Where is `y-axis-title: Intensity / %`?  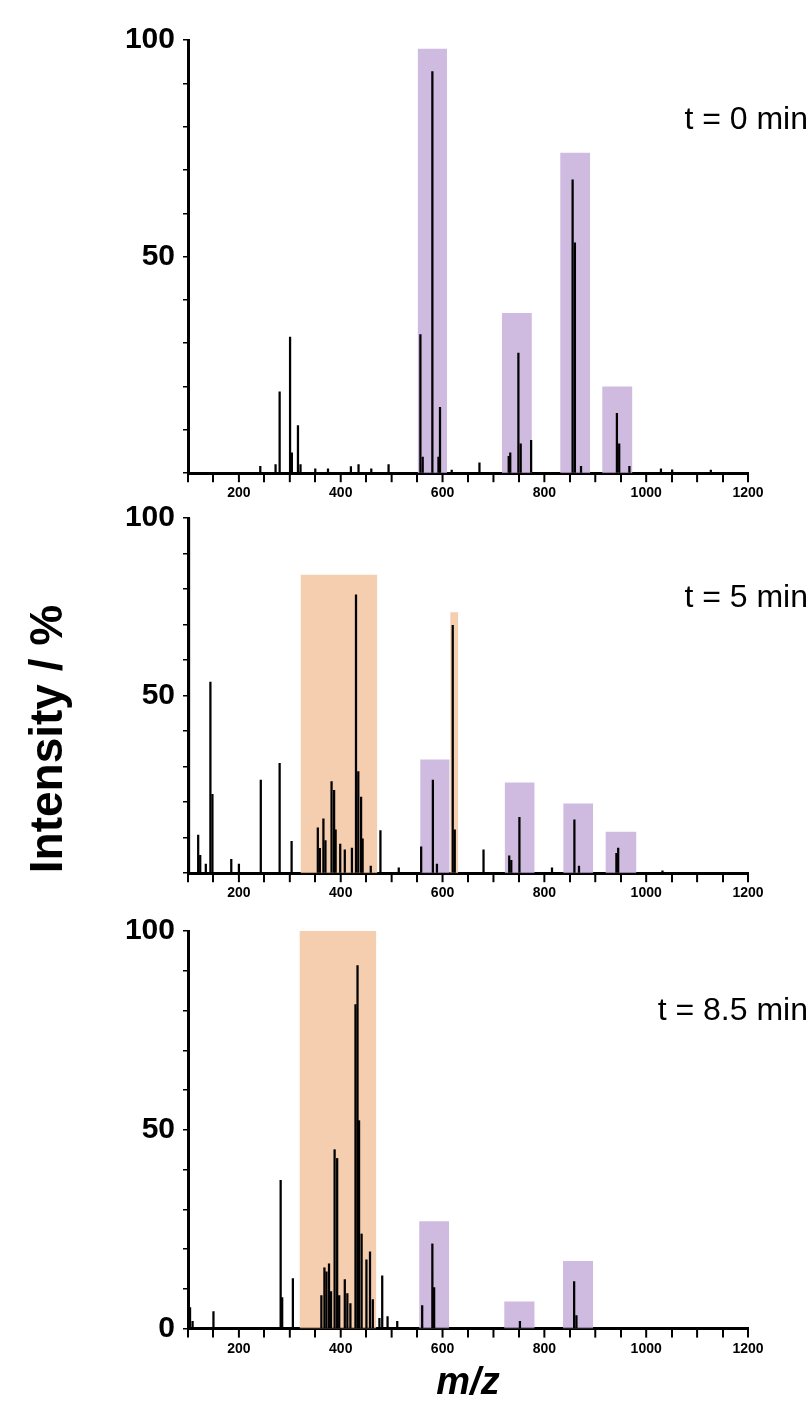 y-axis-title: Intensity / % is located at coordinates (46, 738).